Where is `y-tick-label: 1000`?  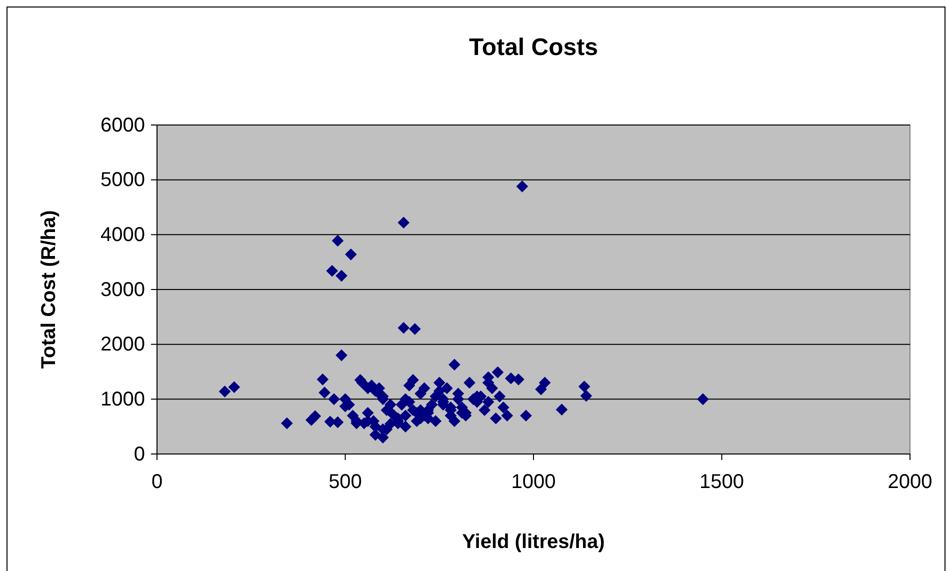 y-tick-label: 1000 is located at coordinates (122, 399).